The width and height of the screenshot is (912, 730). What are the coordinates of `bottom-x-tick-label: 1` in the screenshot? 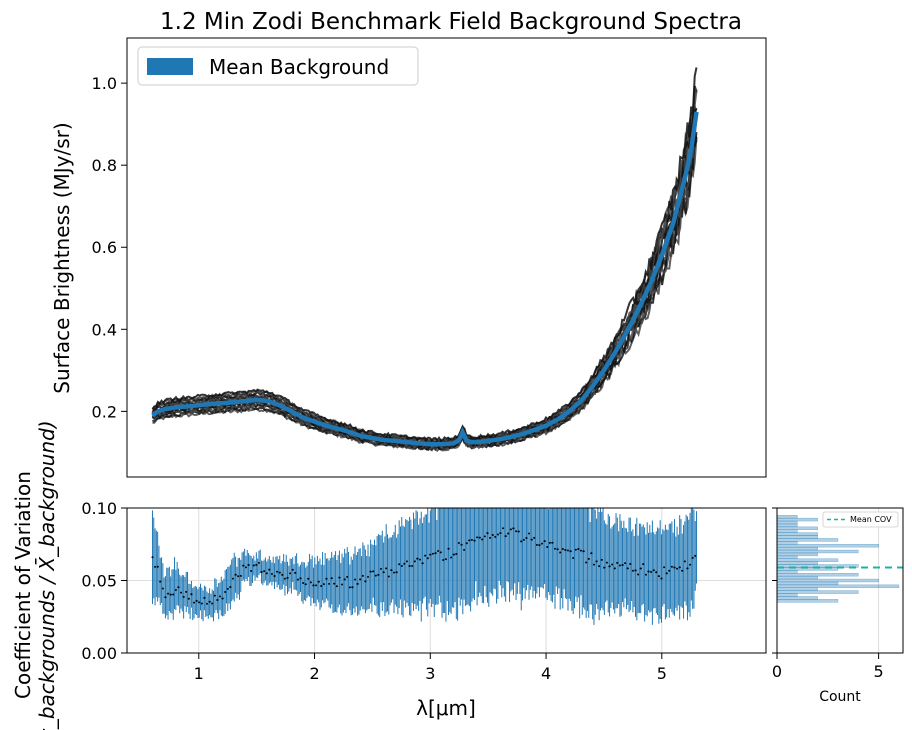 It's located at (199, 673).